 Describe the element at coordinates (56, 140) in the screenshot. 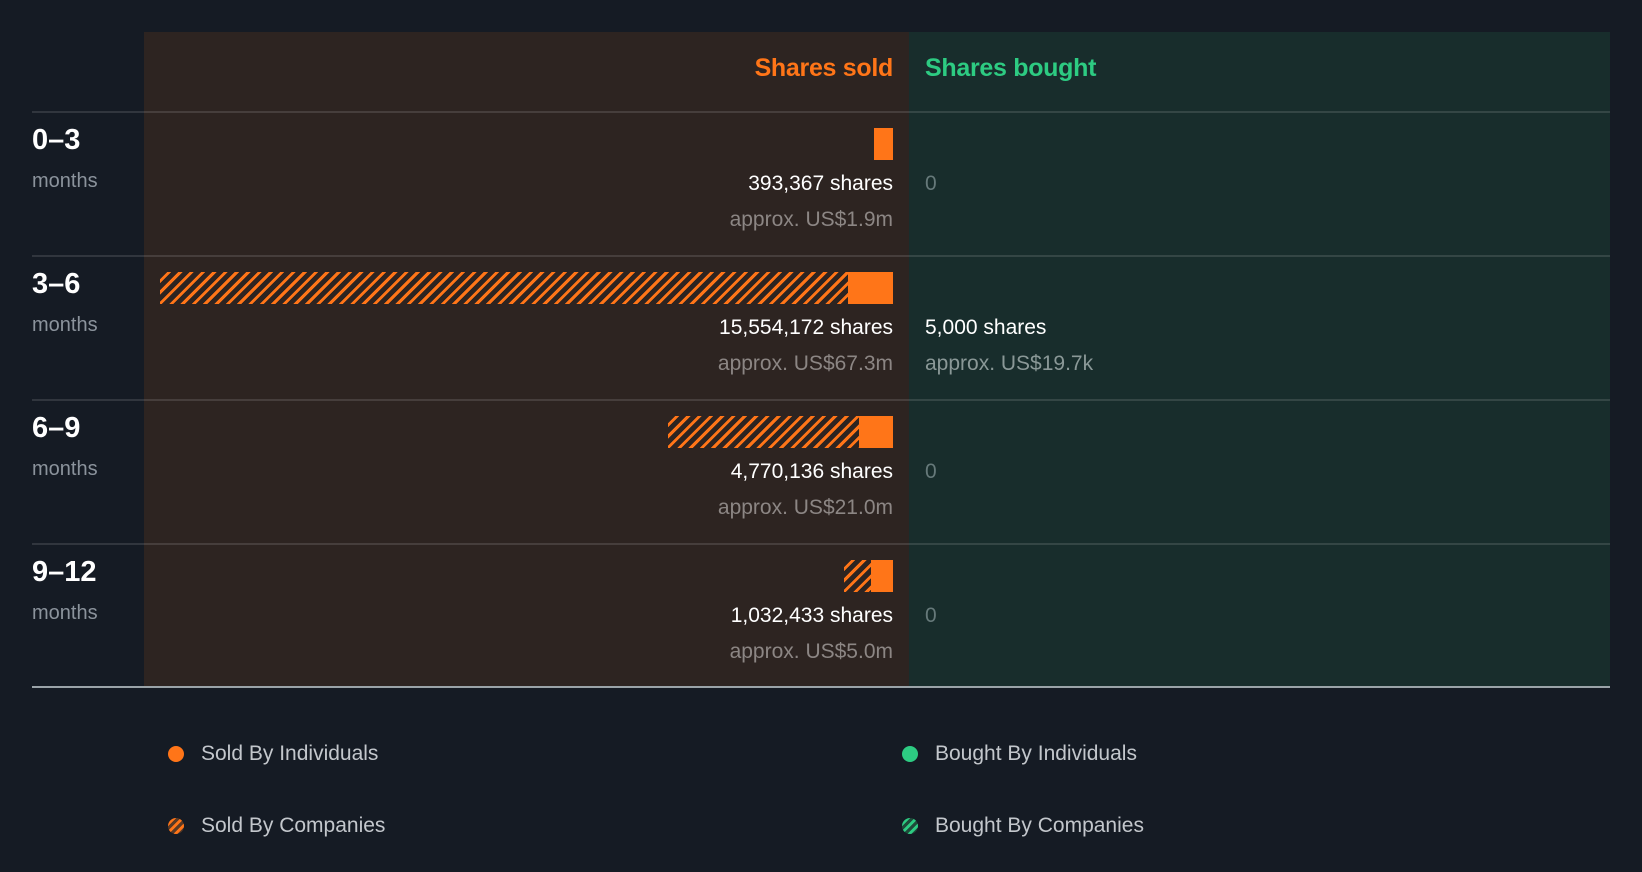

I see `period-label: 0–3` at that location.